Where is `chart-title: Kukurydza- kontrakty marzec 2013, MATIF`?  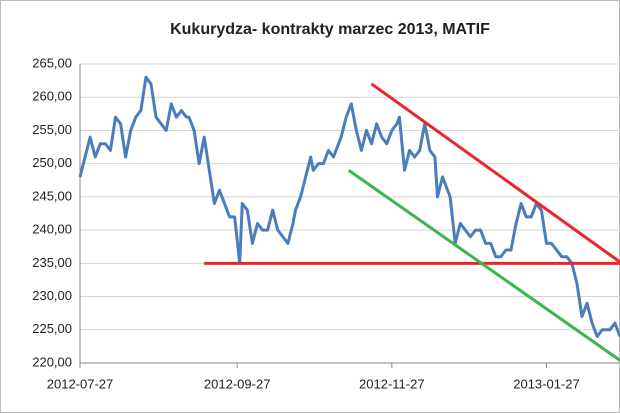
chart-title: Kukurydza- kontrakty marzec 2013, MATIF is located at coordinates (330, 29).